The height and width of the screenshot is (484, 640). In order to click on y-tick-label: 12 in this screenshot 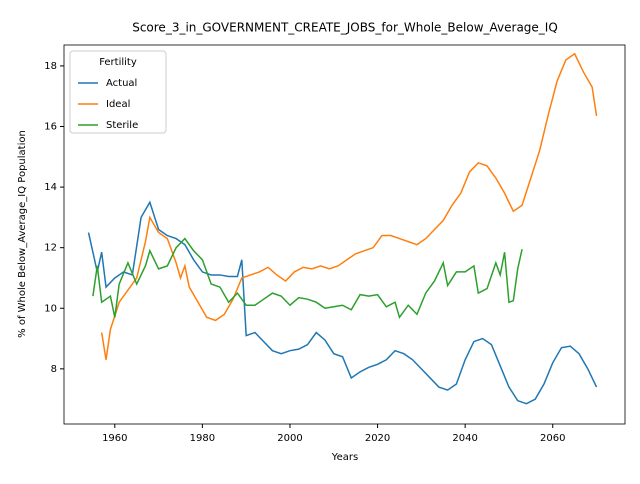, I will do `click(50, 248)`.